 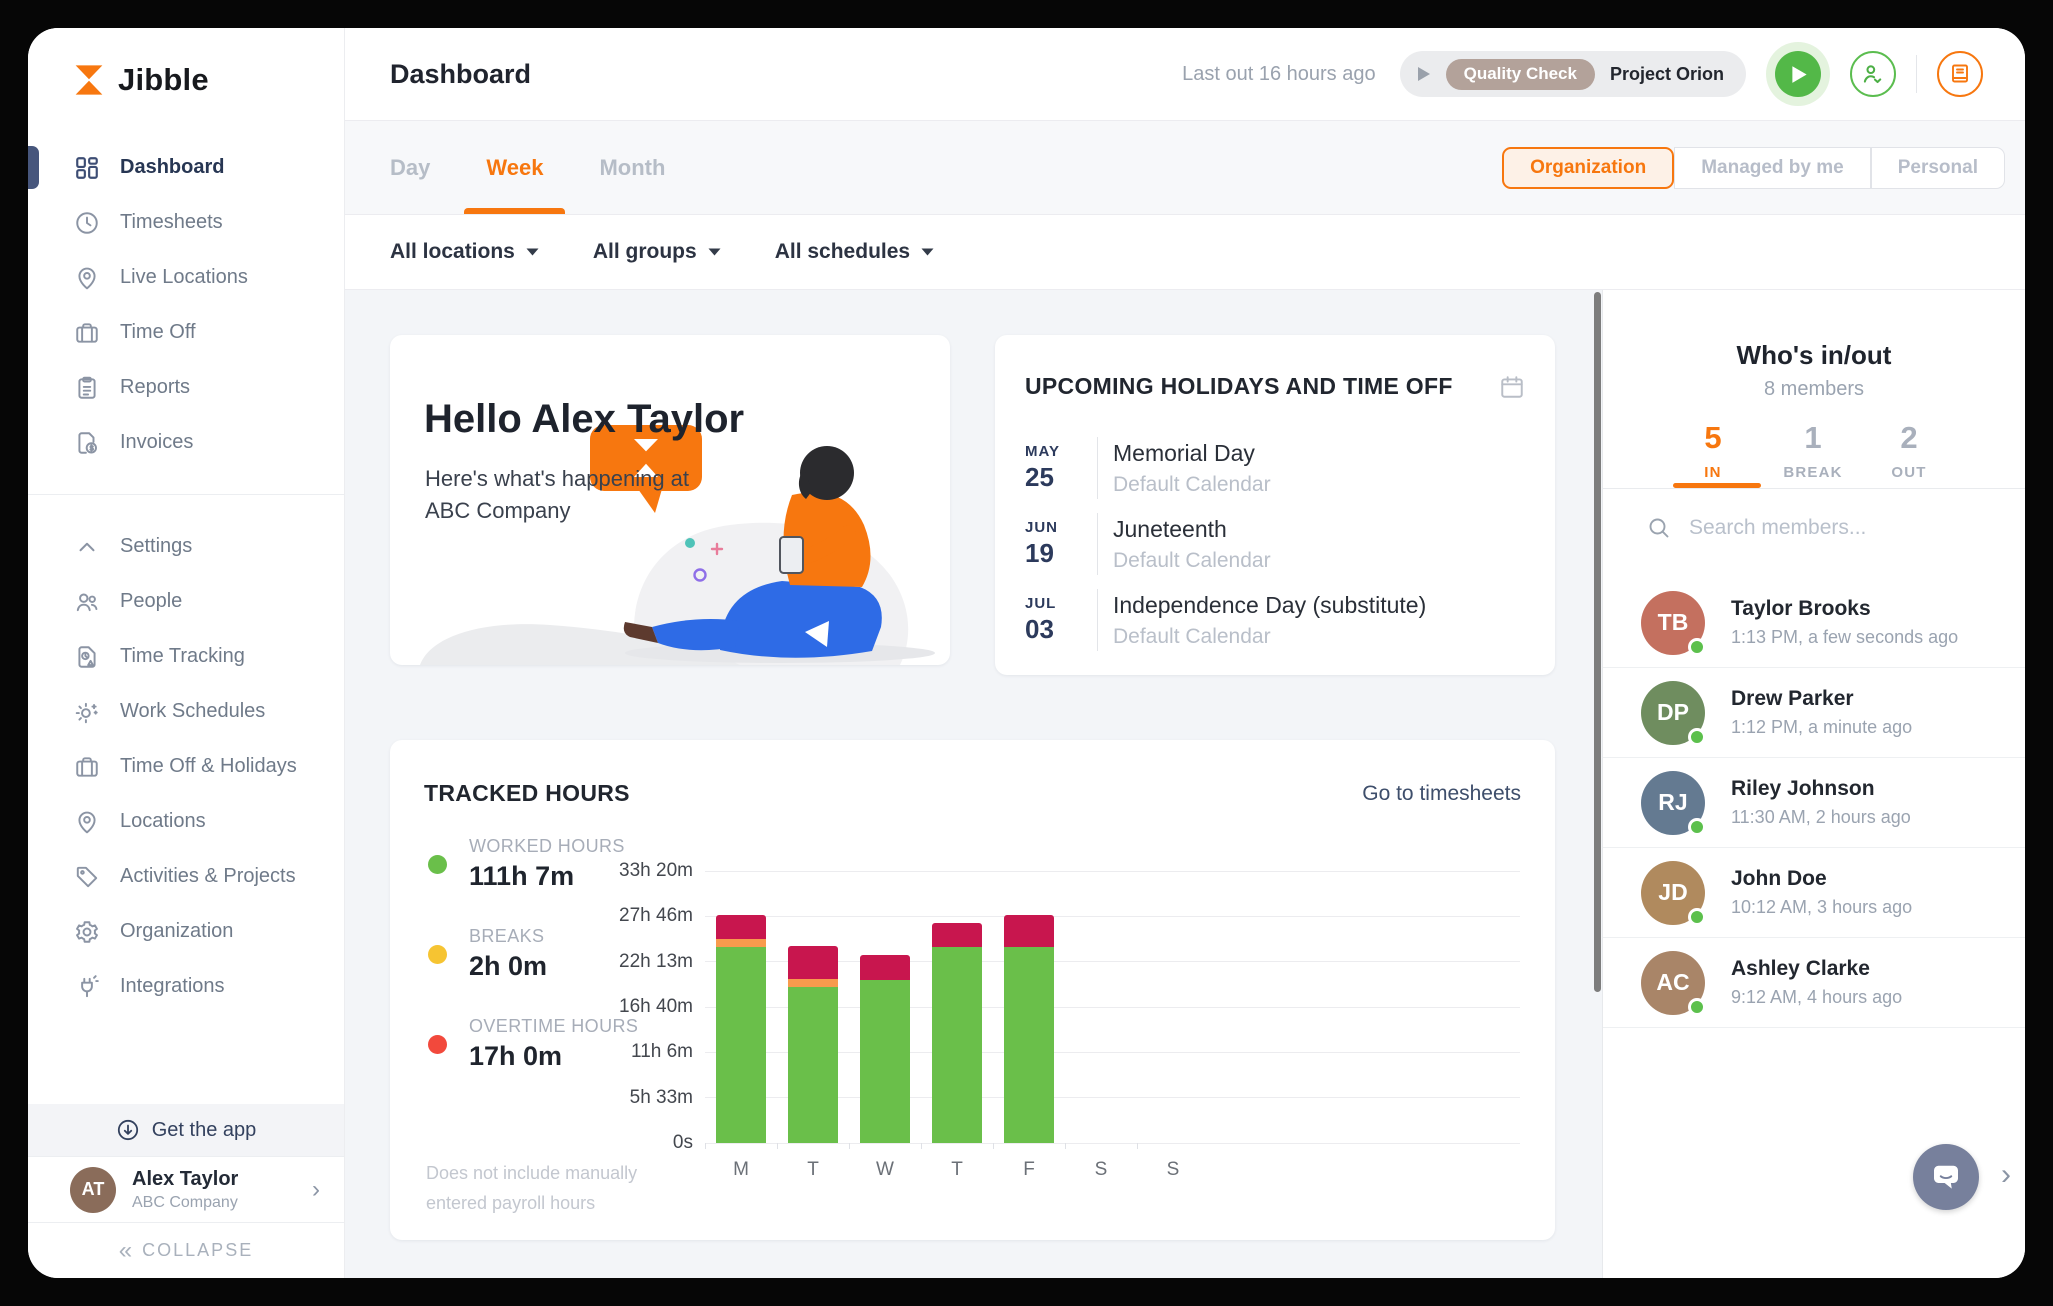 What do you see at coordinates (1814, 803) in the screenshot?
I see `member-row: RJ Riley Johnson 11:30 AM, 2 hours ago` at bounding box center [1814, 803].